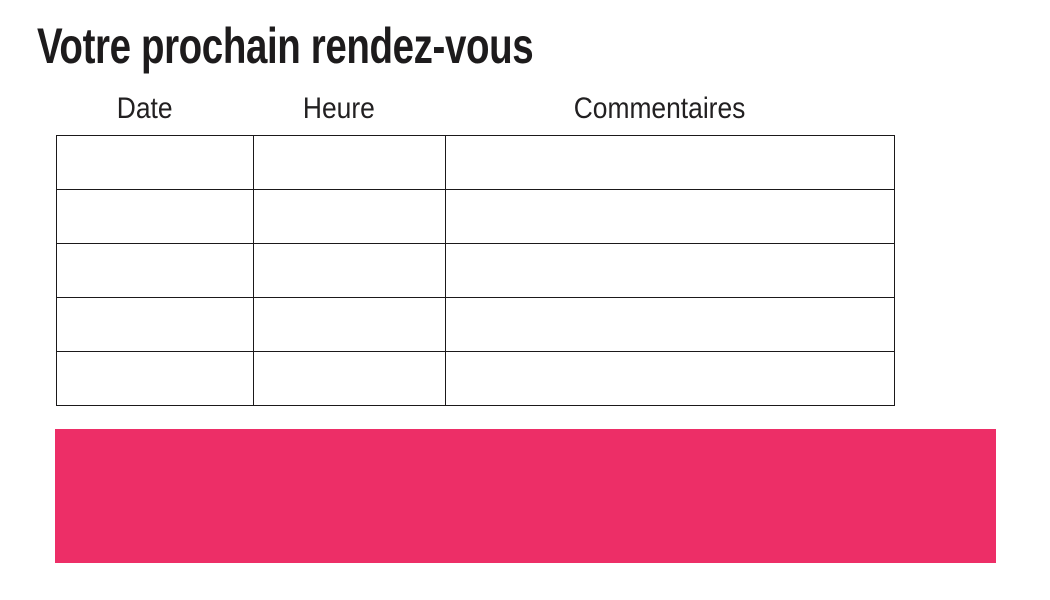 Image resolution: width=1050 pixels, height=600 pixels. I want to click on table-header-row: Date Heure Commentaires, so click(465, 109).